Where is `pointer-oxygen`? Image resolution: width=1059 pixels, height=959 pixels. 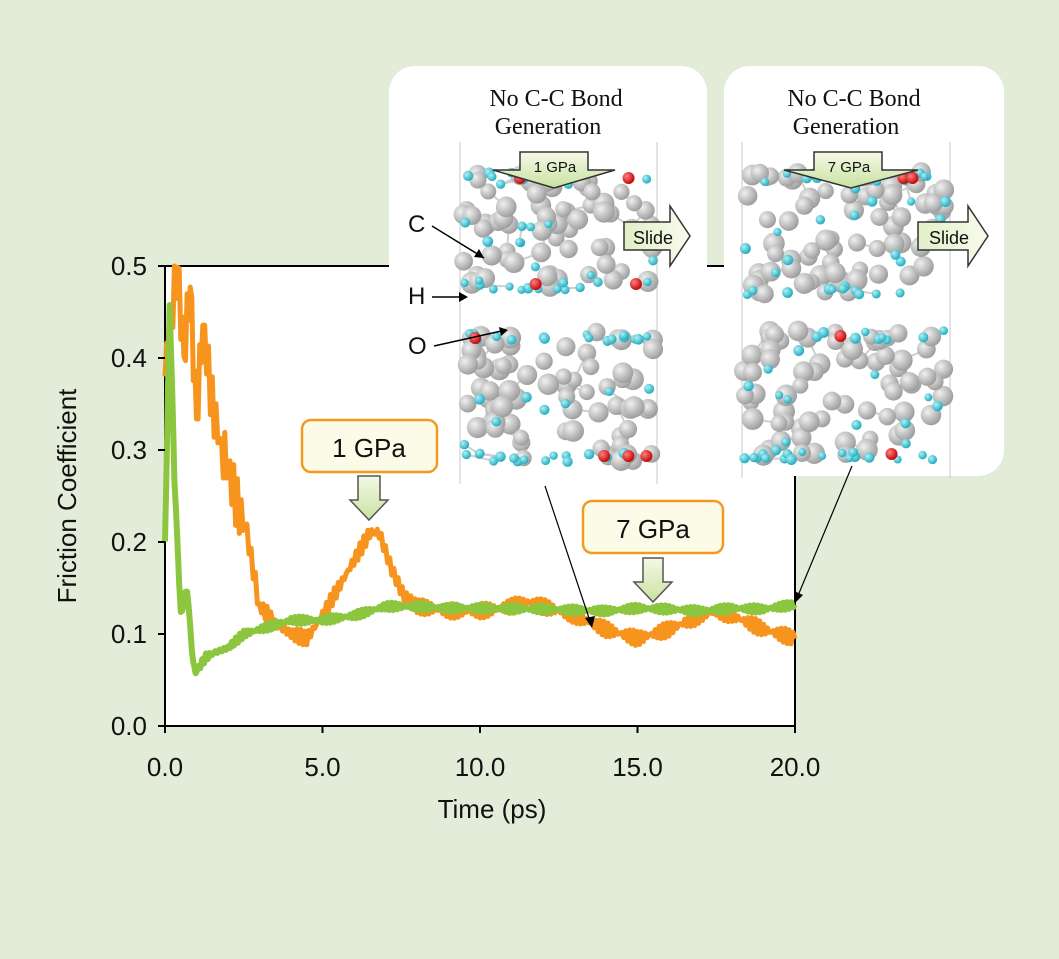
pointer-oxygen is located at coordinates (470, 338).